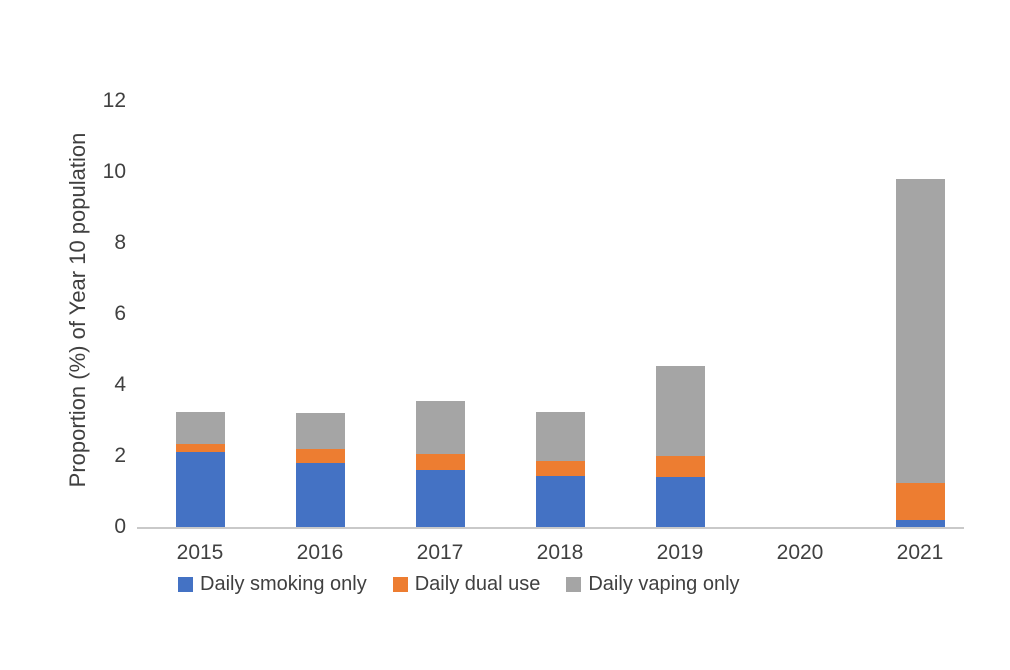 The width and height of the screenshot is (1010, 670). I want to click on x-tick-label: 2018, so click(560, 552).